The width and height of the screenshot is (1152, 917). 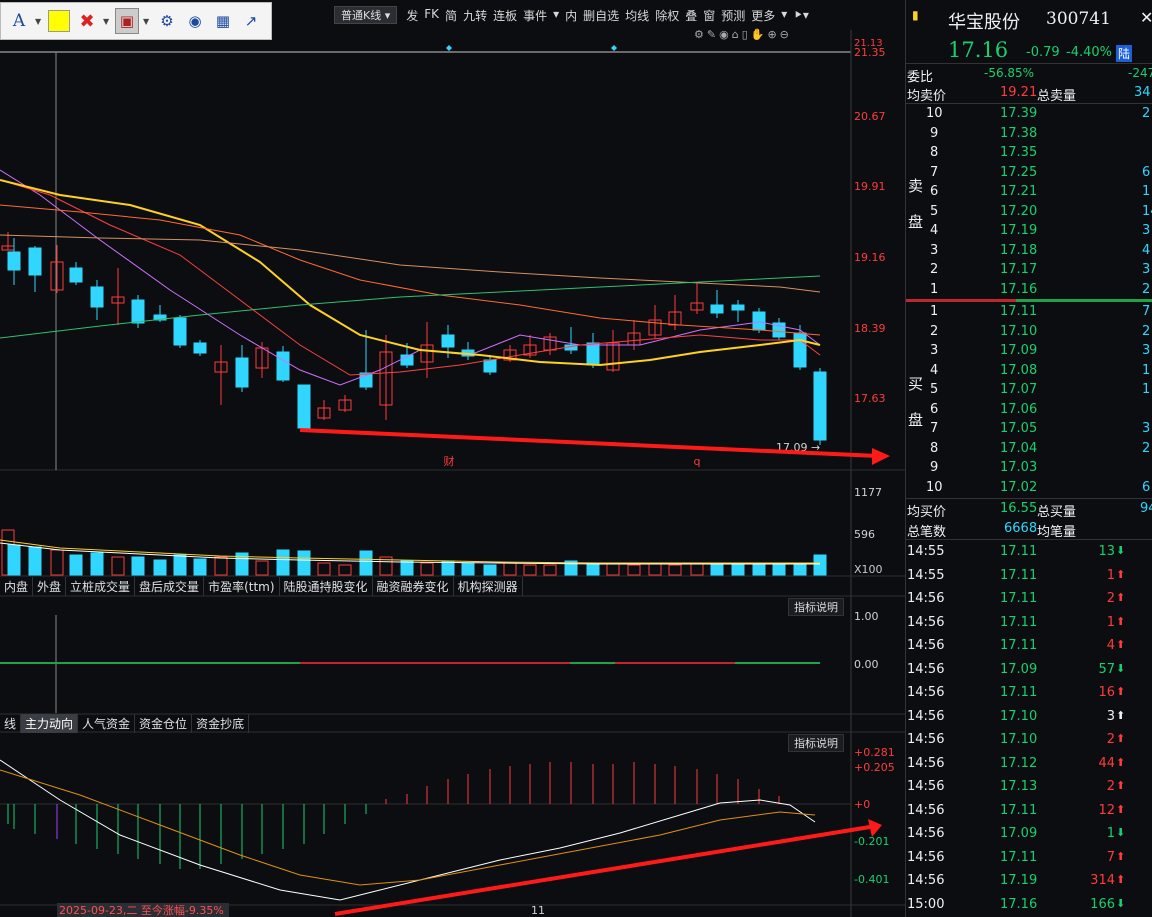 What do you see at coordinates (488, 586) in the screenshot?
I see `indicator-tab-7: 机构探测器` at bounding box center [488, 586].